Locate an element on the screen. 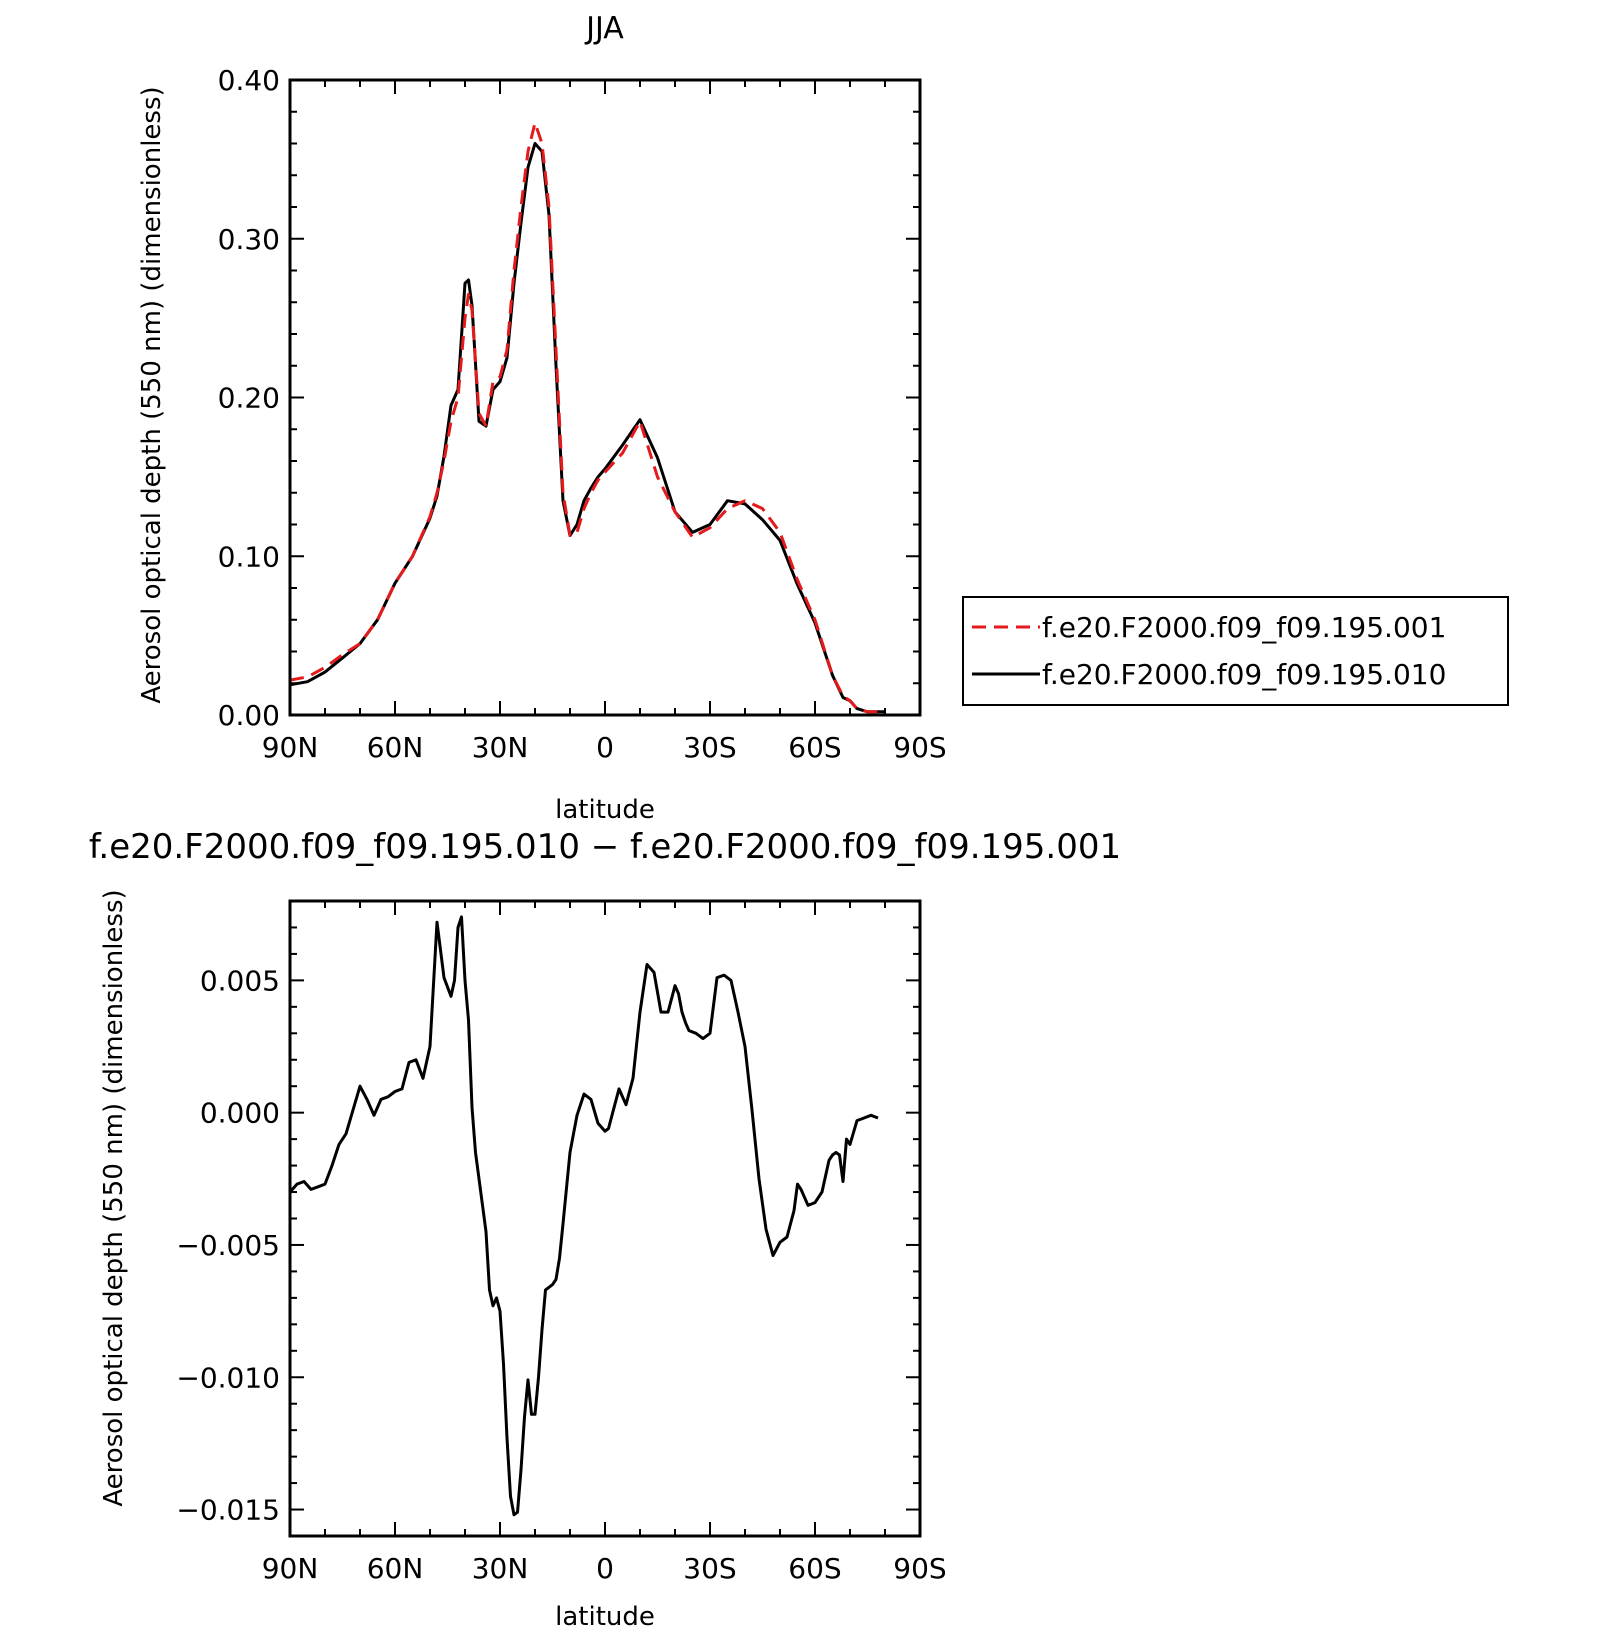 Image resolution: width=1602 pixels, height=1635 pixels. y-tick-label: 0.10 is located at coordinates (249, 556).